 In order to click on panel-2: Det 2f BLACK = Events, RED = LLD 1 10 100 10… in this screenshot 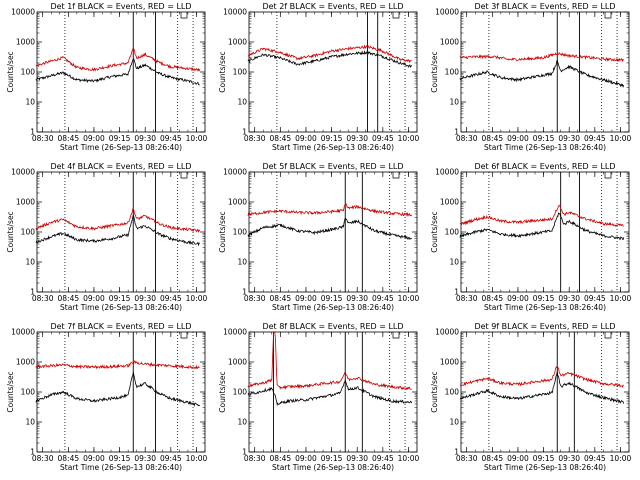, I will do `click(318, 77)`.